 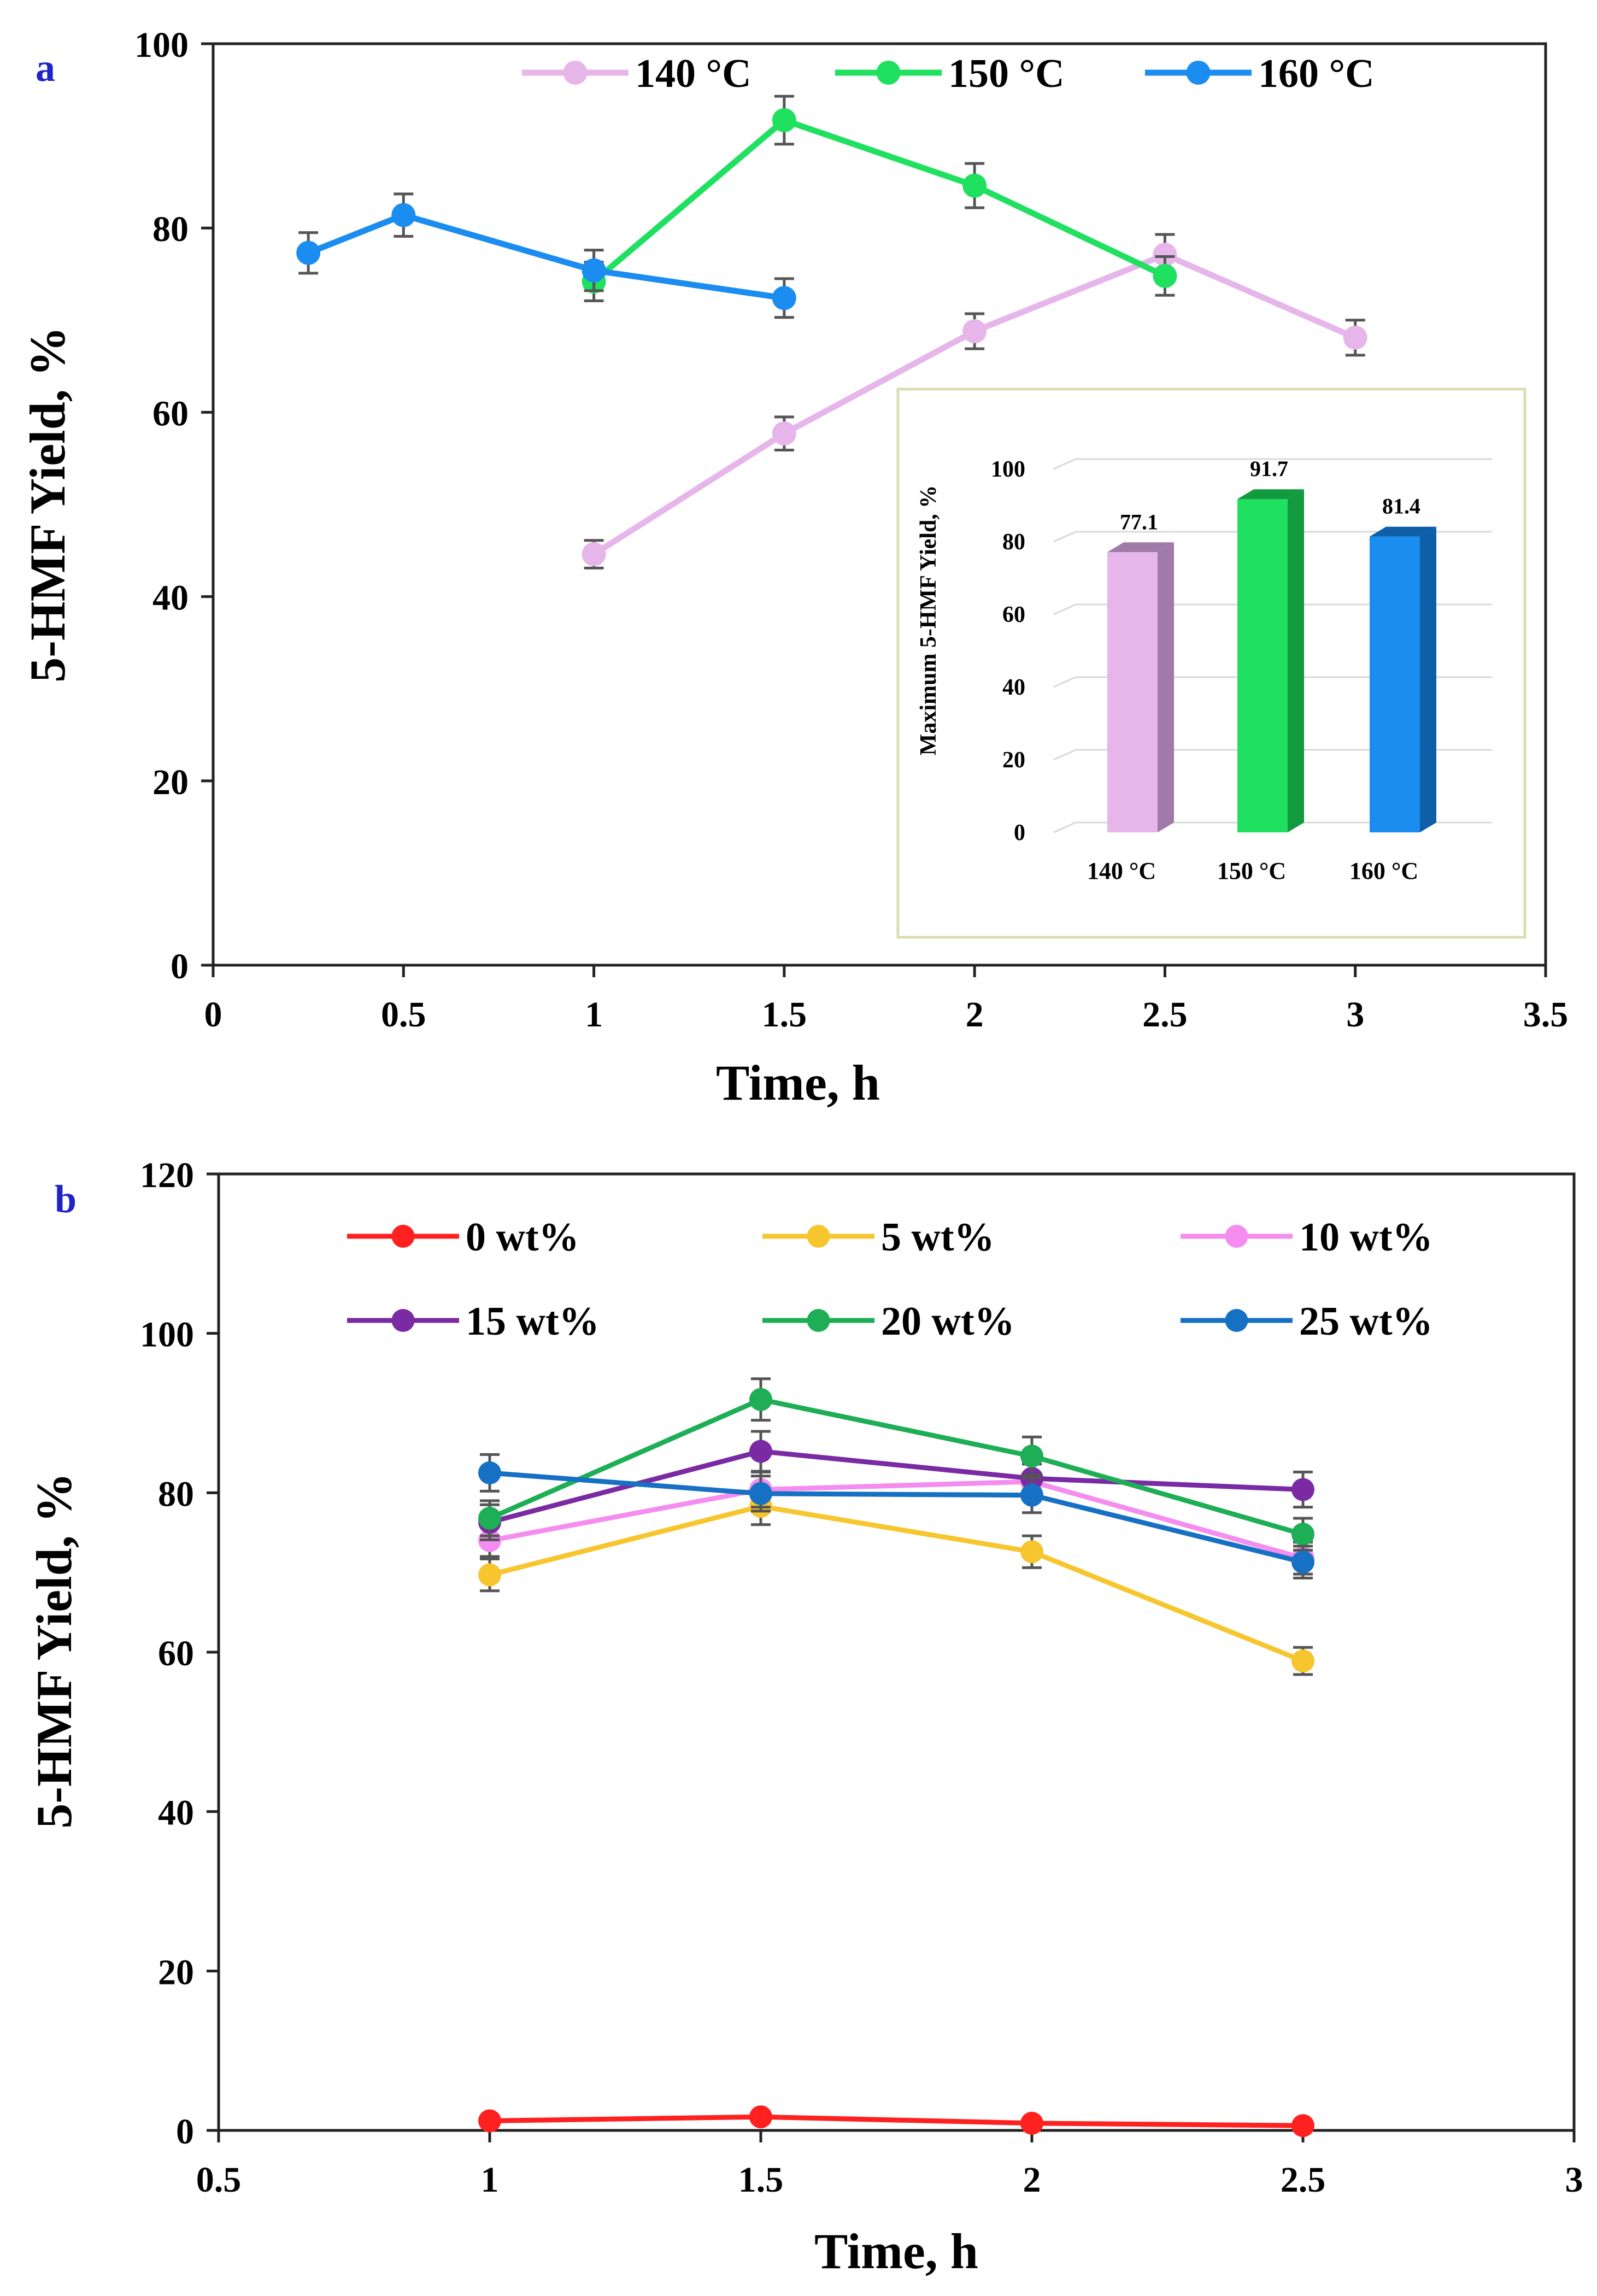 I want to click on panel-a-legend: 140 °C 150 °C 160 °C, so click(x=948, y=73).